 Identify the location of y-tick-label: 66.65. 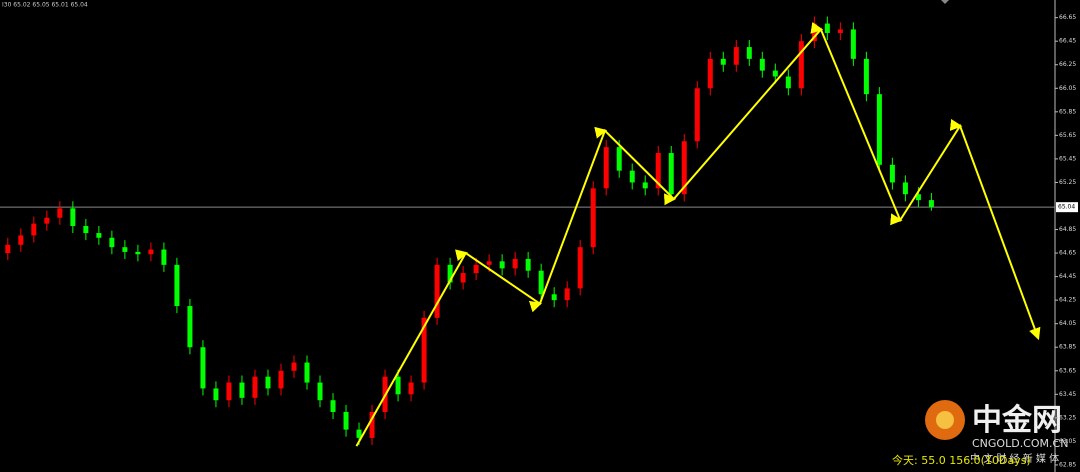
(1067, 17).